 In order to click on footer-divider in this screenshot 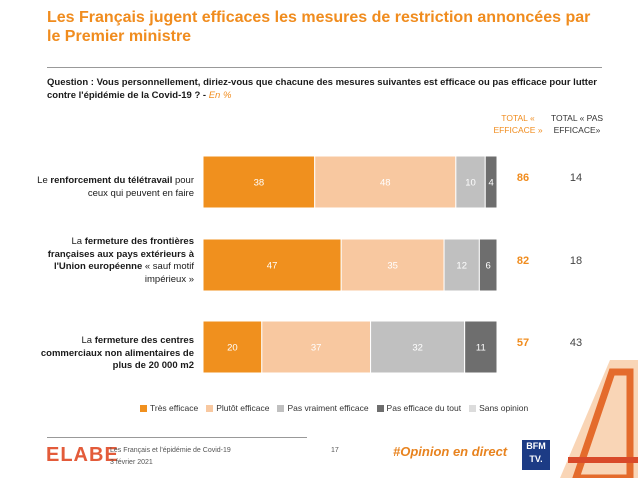, I will do `click(177, 437)`.